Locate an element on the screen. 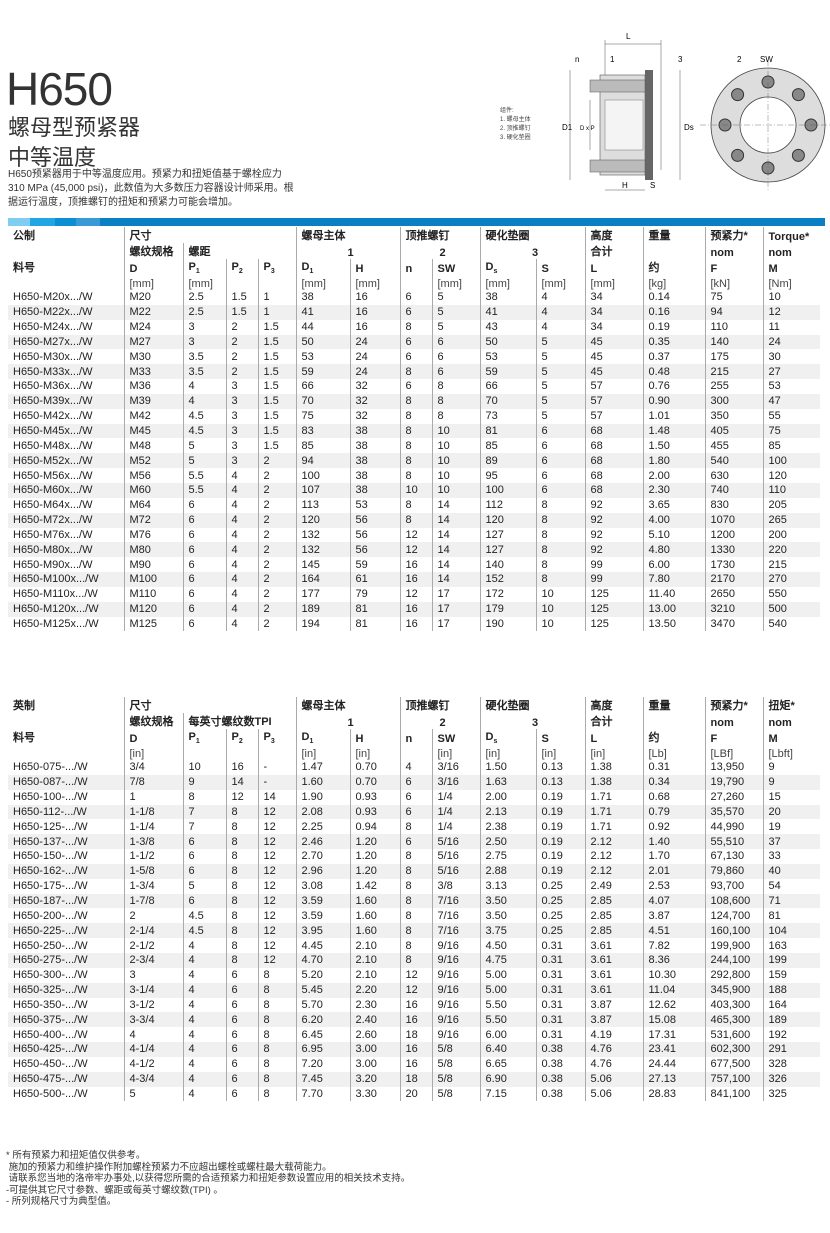  table-cell: M100 is located at coordinates (153, 579).